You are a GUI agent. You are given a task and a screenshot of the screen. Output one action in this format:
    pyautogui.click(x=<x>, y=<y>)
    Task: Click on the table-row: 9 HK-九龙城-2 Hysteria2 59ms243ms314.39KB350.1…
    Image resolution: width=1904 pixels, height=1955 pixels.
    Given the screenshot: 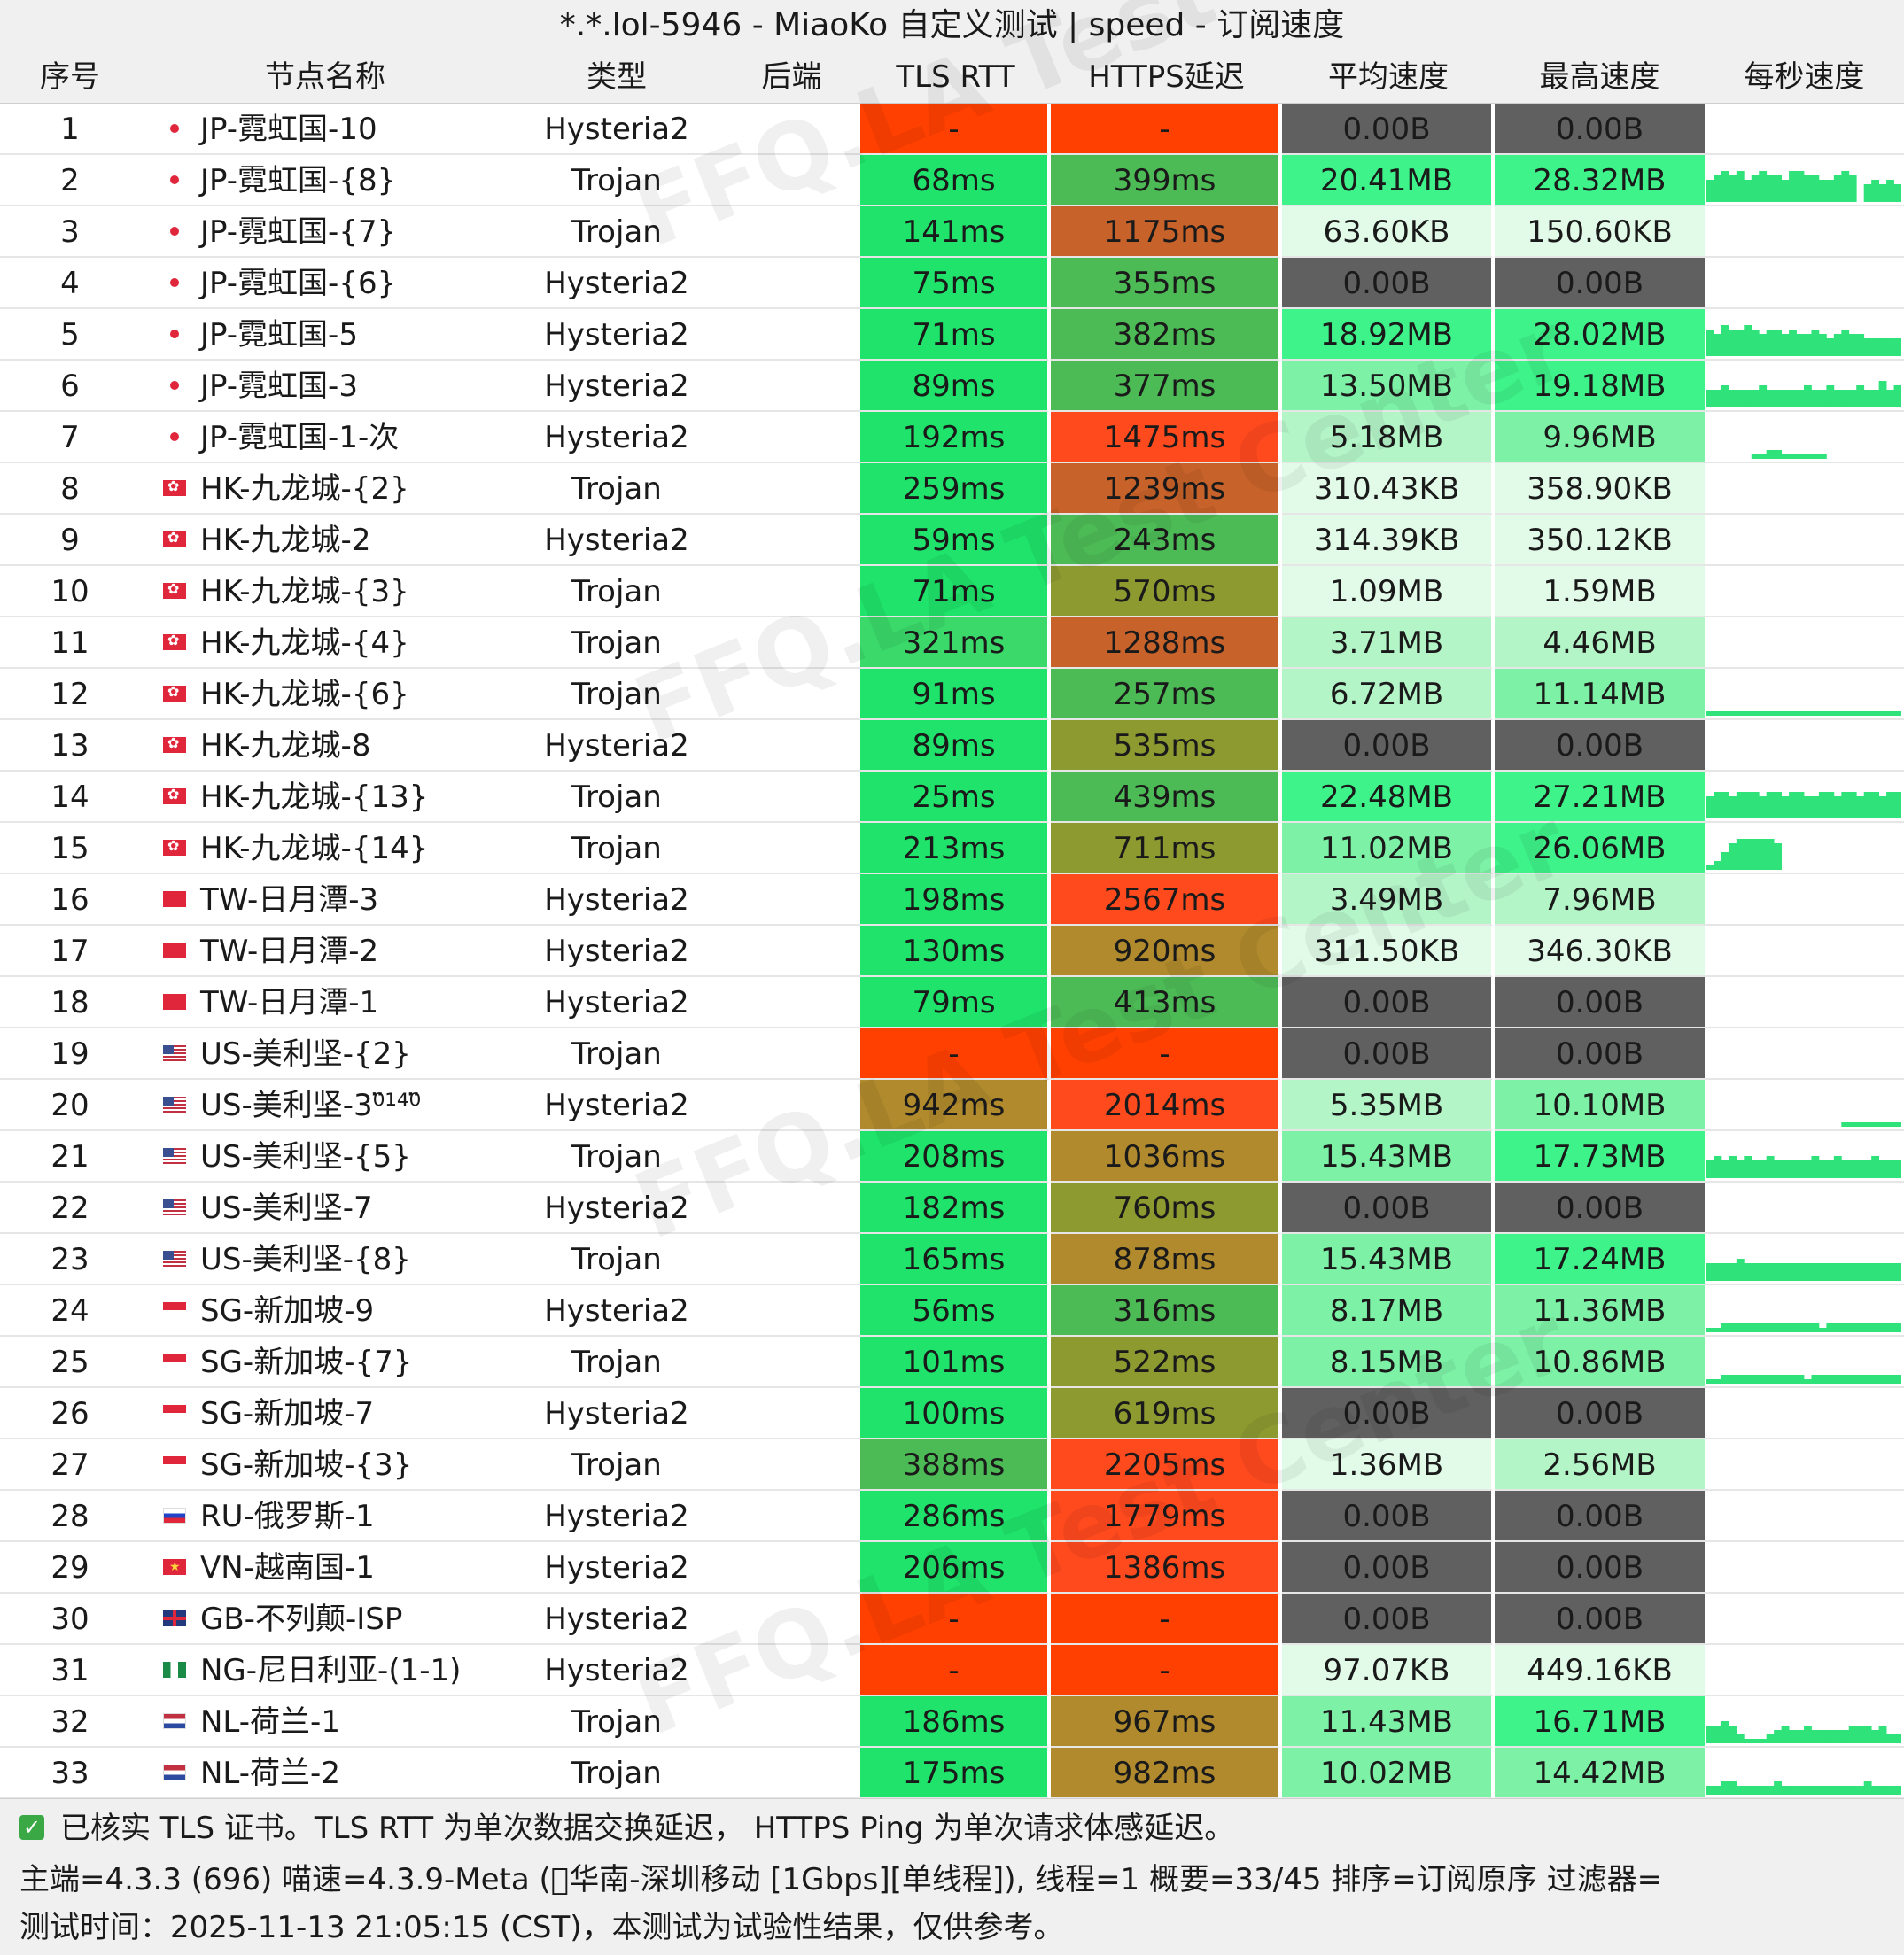 What is the action you would take?
    pyautogui.click(x=952, y=540)
    